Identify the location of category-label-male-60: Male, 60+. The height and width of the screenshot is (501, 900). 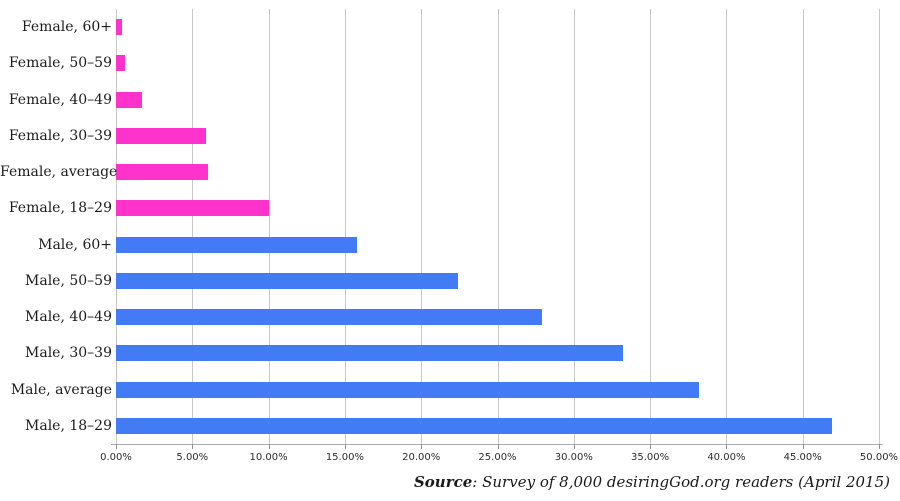
(75, 244).